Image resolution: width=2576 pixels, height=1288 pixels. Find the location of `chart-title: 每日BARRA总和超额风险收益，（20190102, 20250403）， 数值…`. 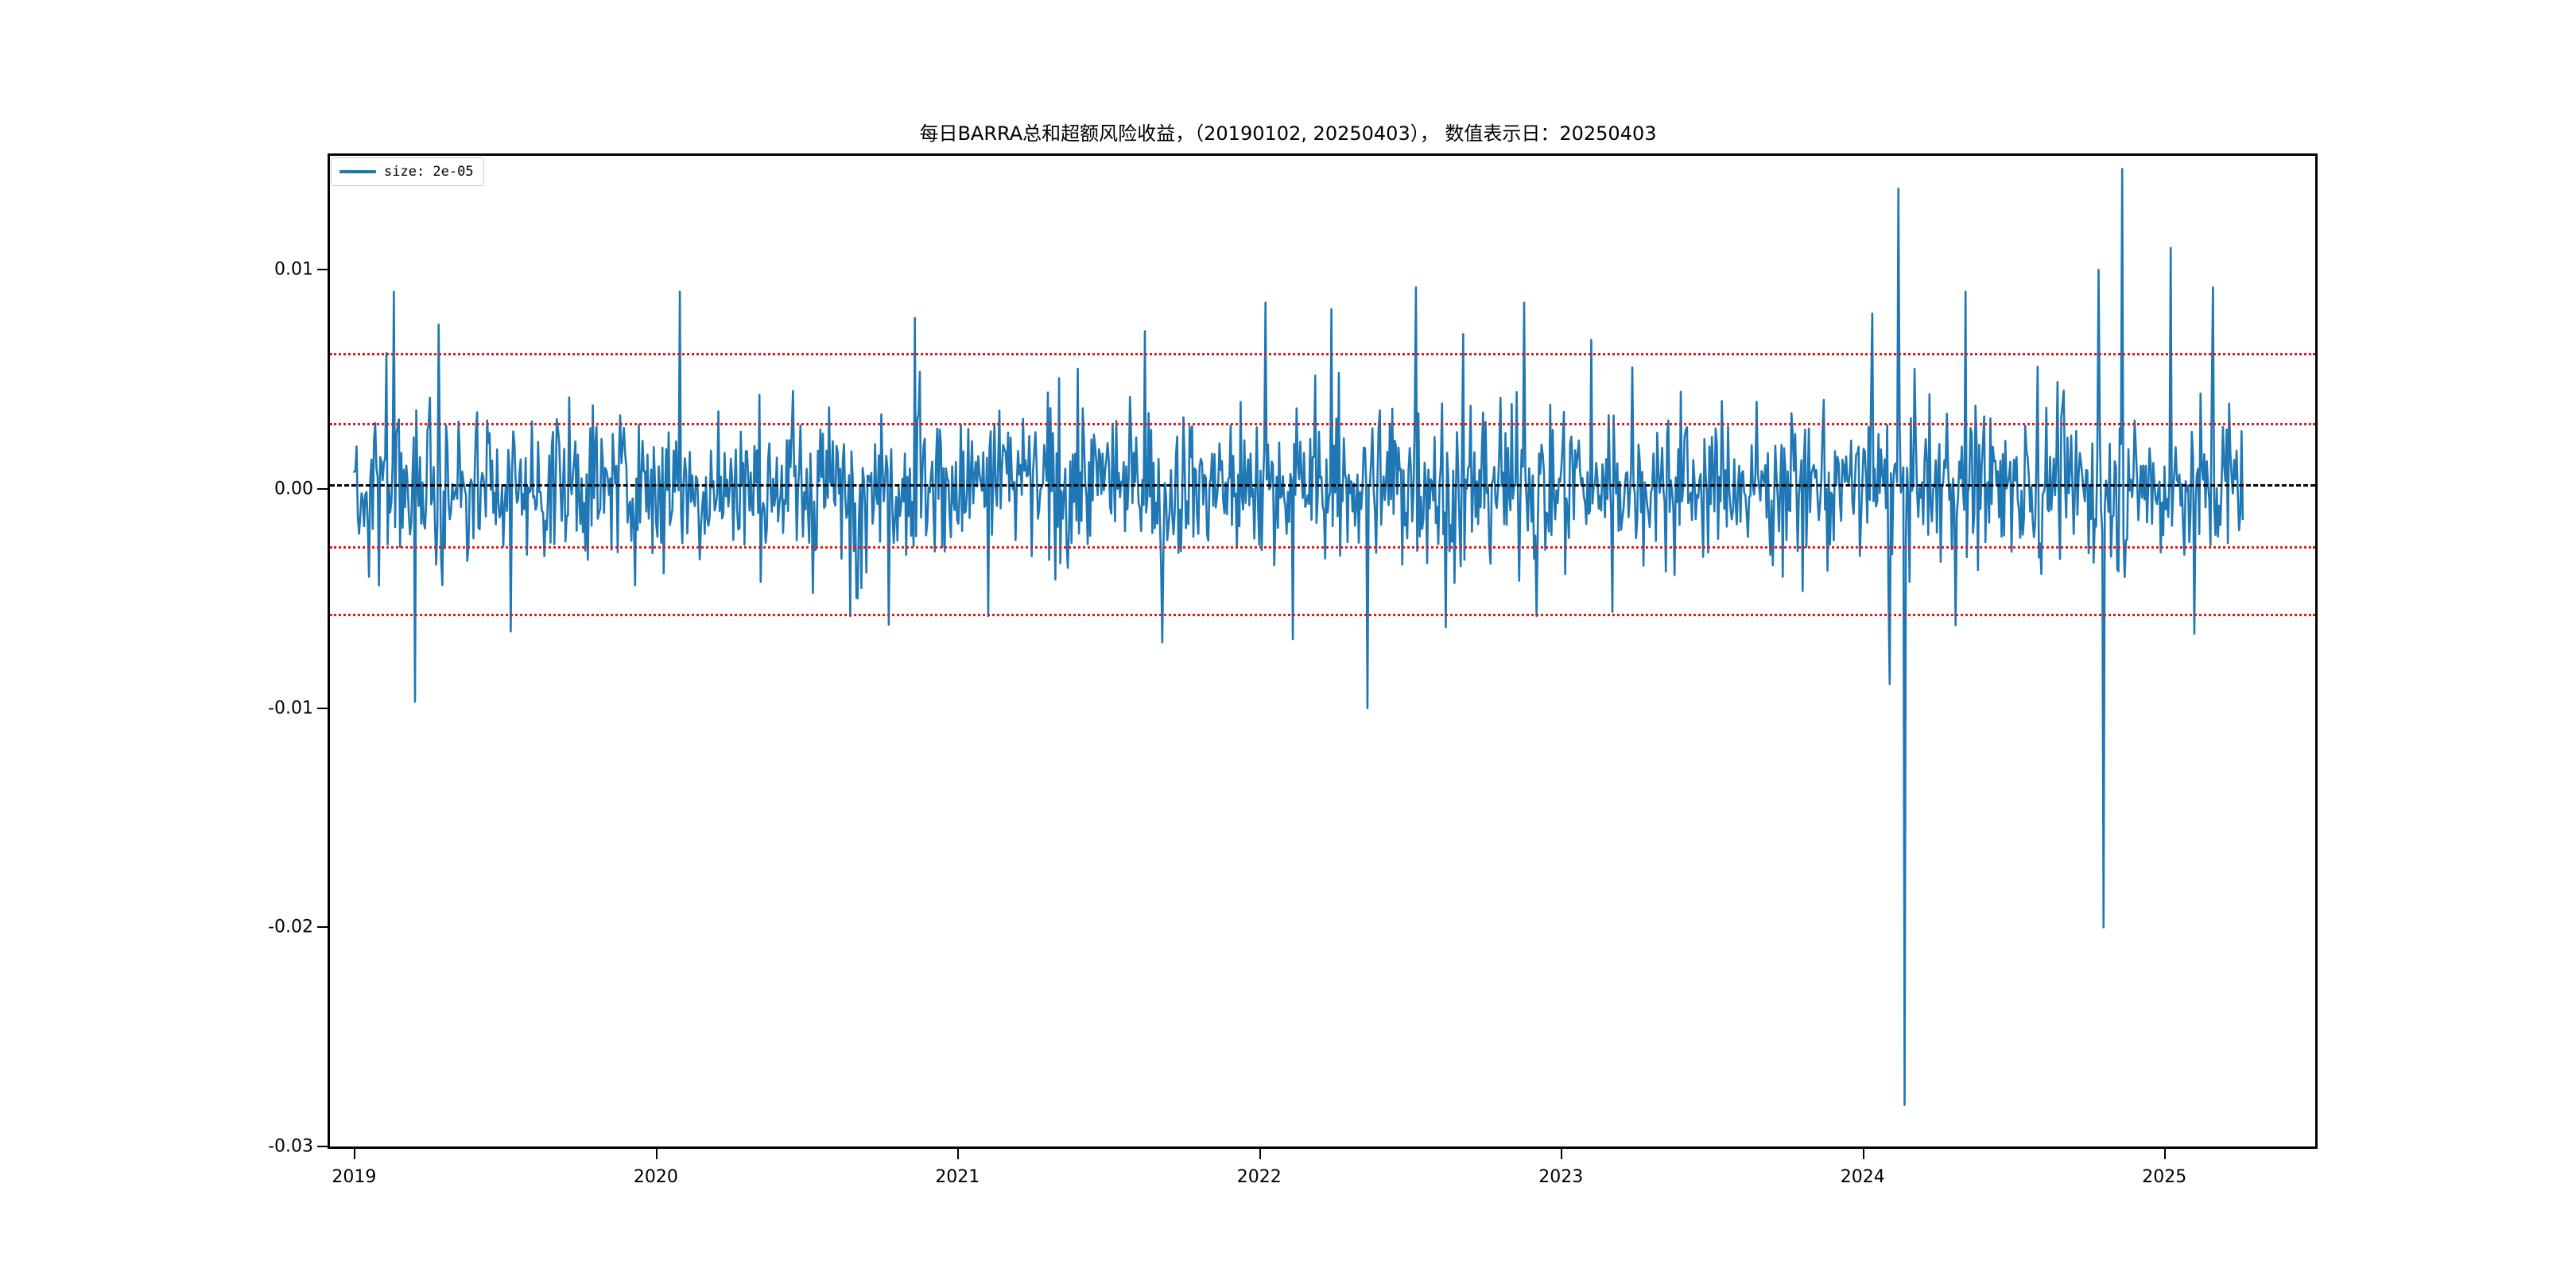

chart-title: 每日BARRA总和超额风险收益，（20190102, 20250403）， 数值… is located at coordinates (1288, 133).